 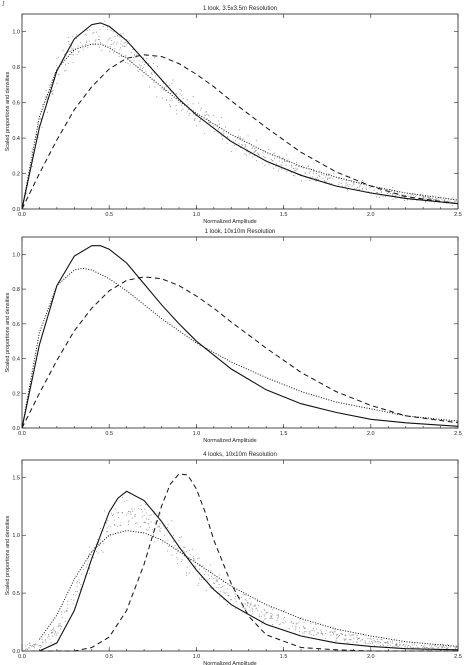 What do you see at coordinates (16, 255) in the screenshot?
I see `y-tick-label: 1.0` at bounding box center [16, 255].